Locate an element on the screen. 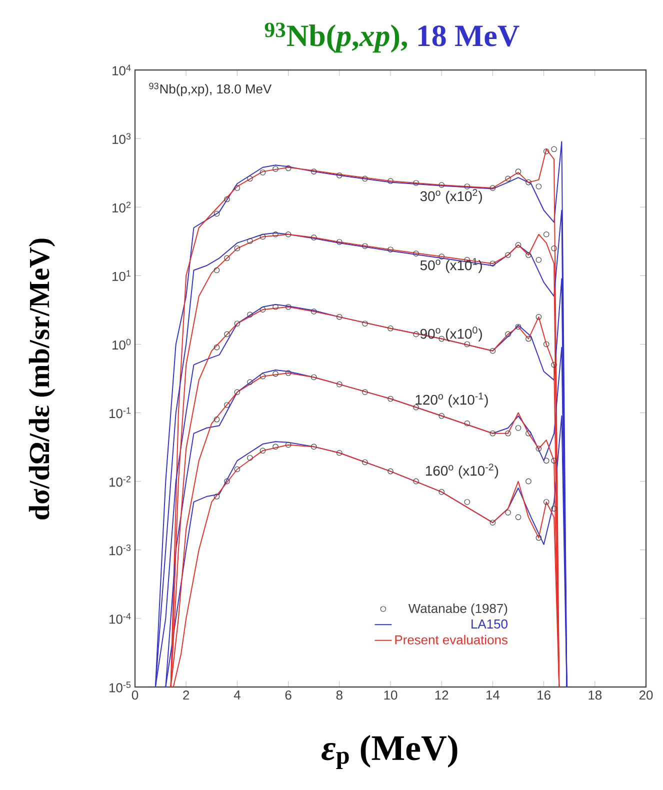  x-tick-label: 16 is located at coordinates (544, 695).